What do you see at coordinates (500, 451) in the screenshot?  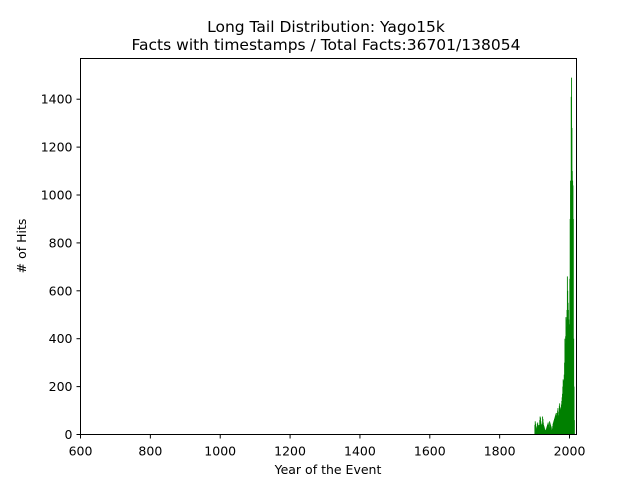 I see `x-tick-label: 1800` at bounding box center [500, 451].